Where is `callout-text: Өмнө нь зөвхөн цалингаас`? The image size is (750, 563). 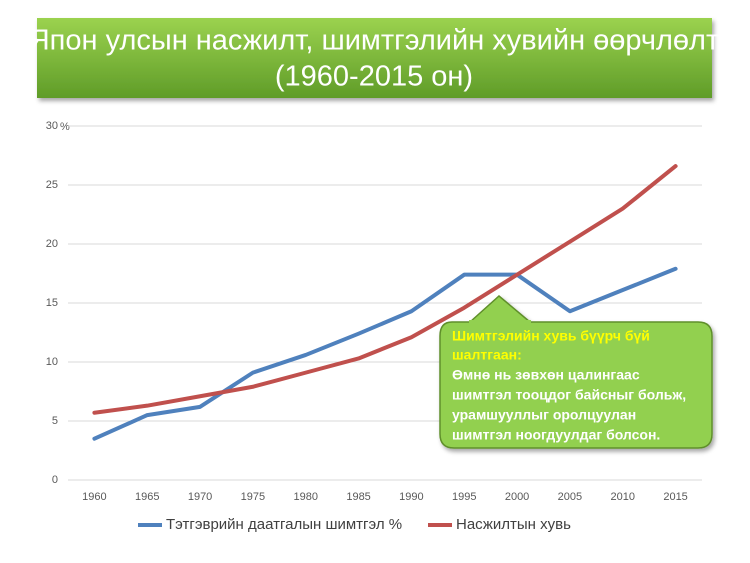
callout-text: Өмнө нь зөвхөн цалингаас is located at coordinates (546, 375).